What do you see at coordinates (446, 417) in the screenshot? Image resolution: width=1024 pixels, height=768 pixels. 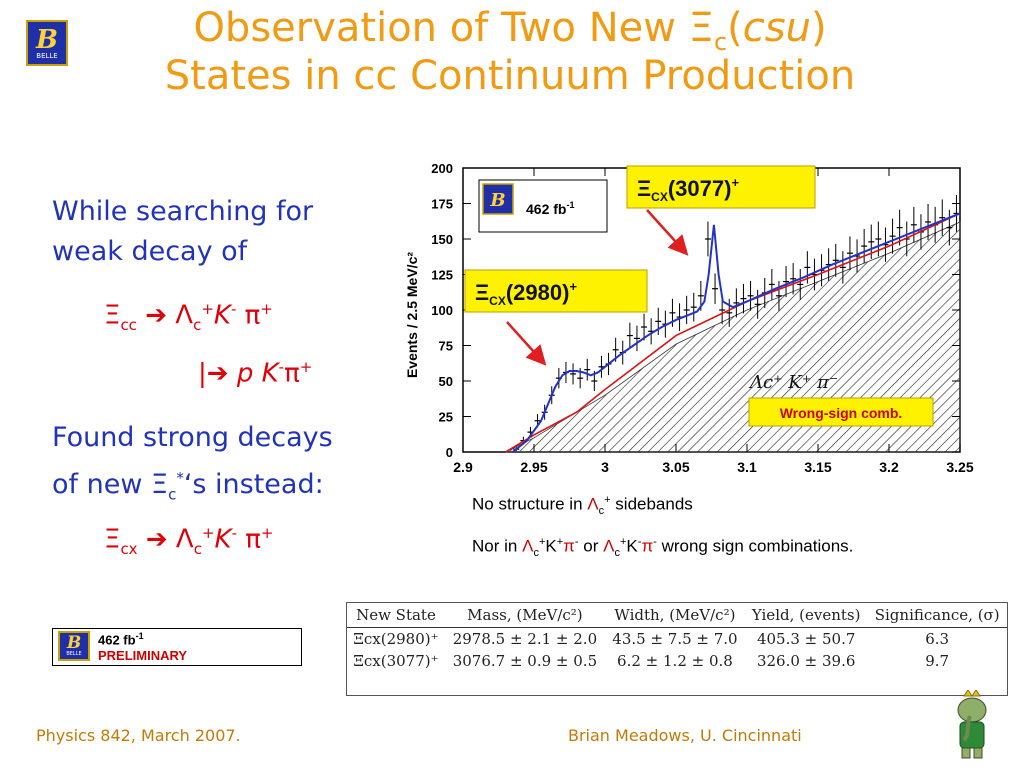 I see `y-tick-label: 25` at bounding box center [446, 417].